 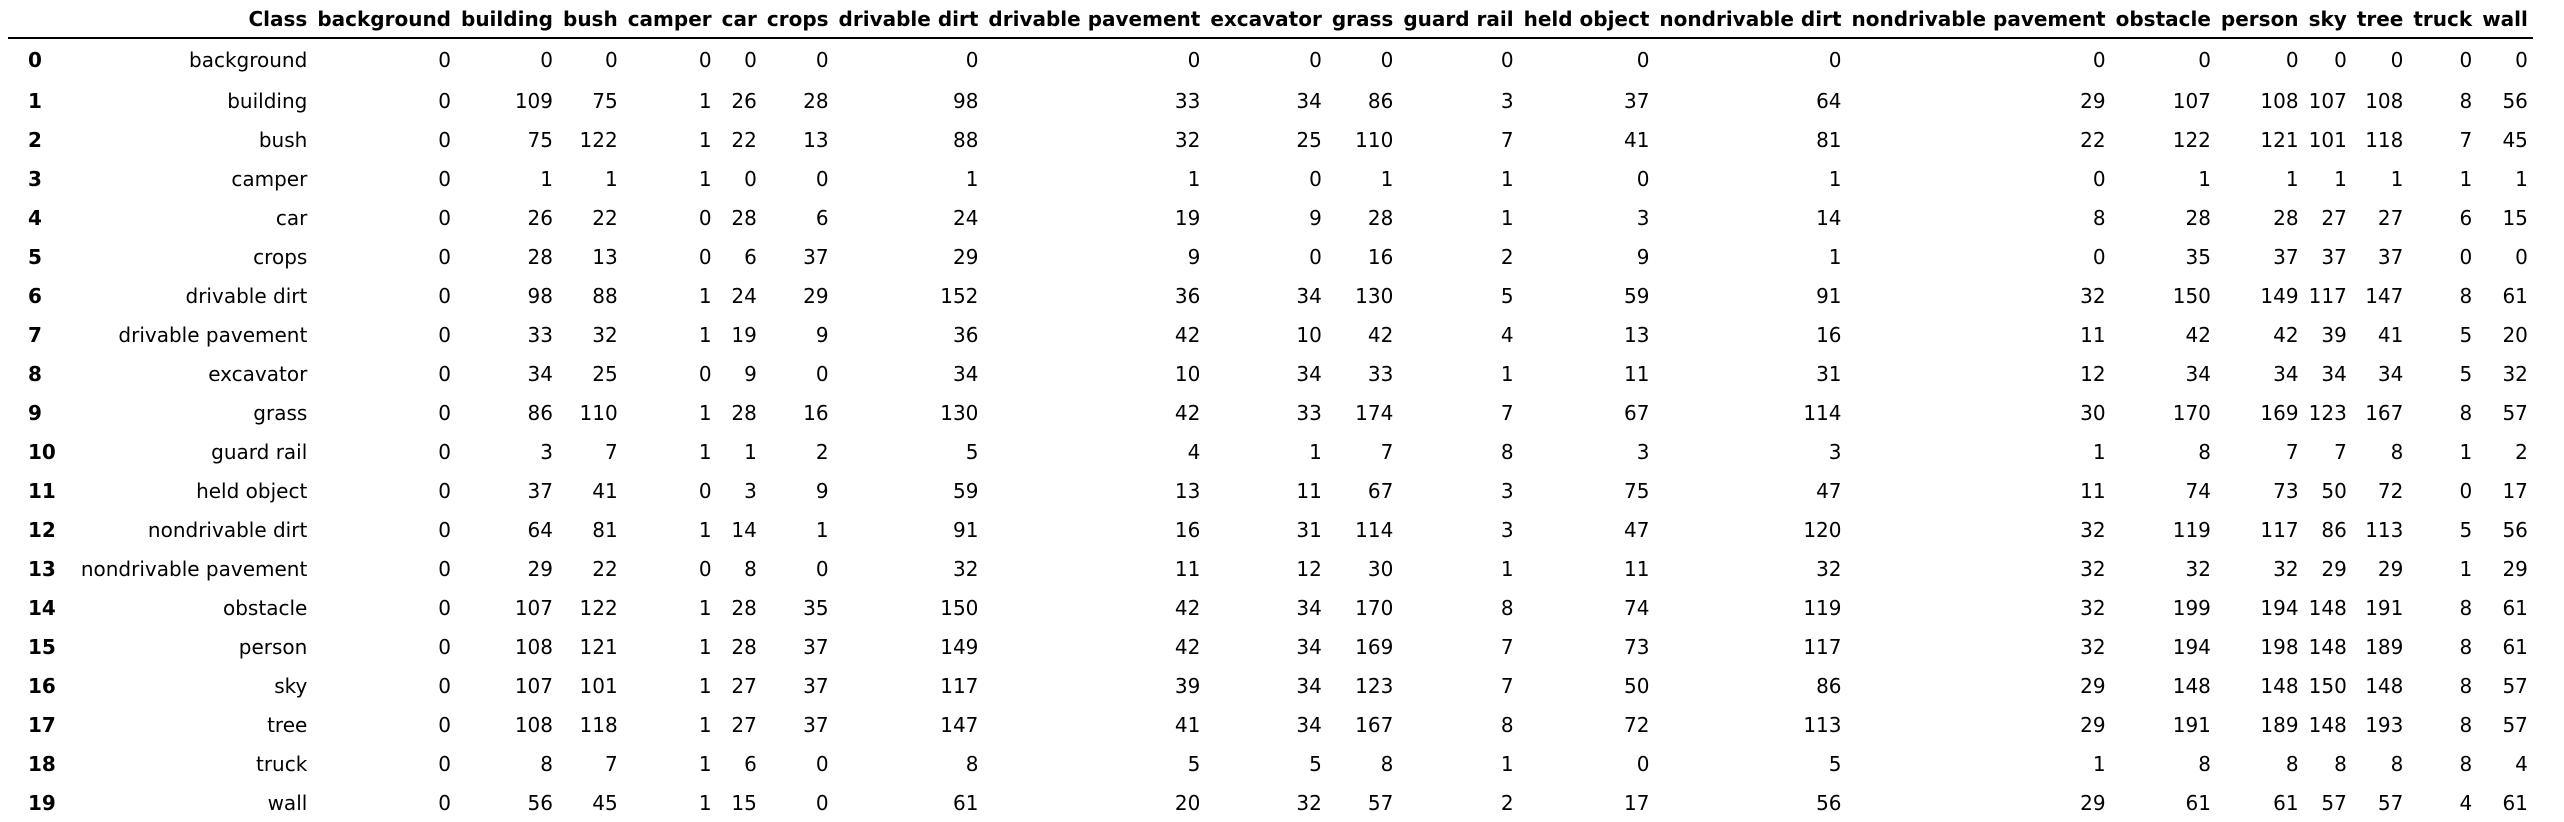 What do you see at coordinates (2521, 451) in the screenshot?
I see `table-cell: 2` at bounding box center [2521, 451].